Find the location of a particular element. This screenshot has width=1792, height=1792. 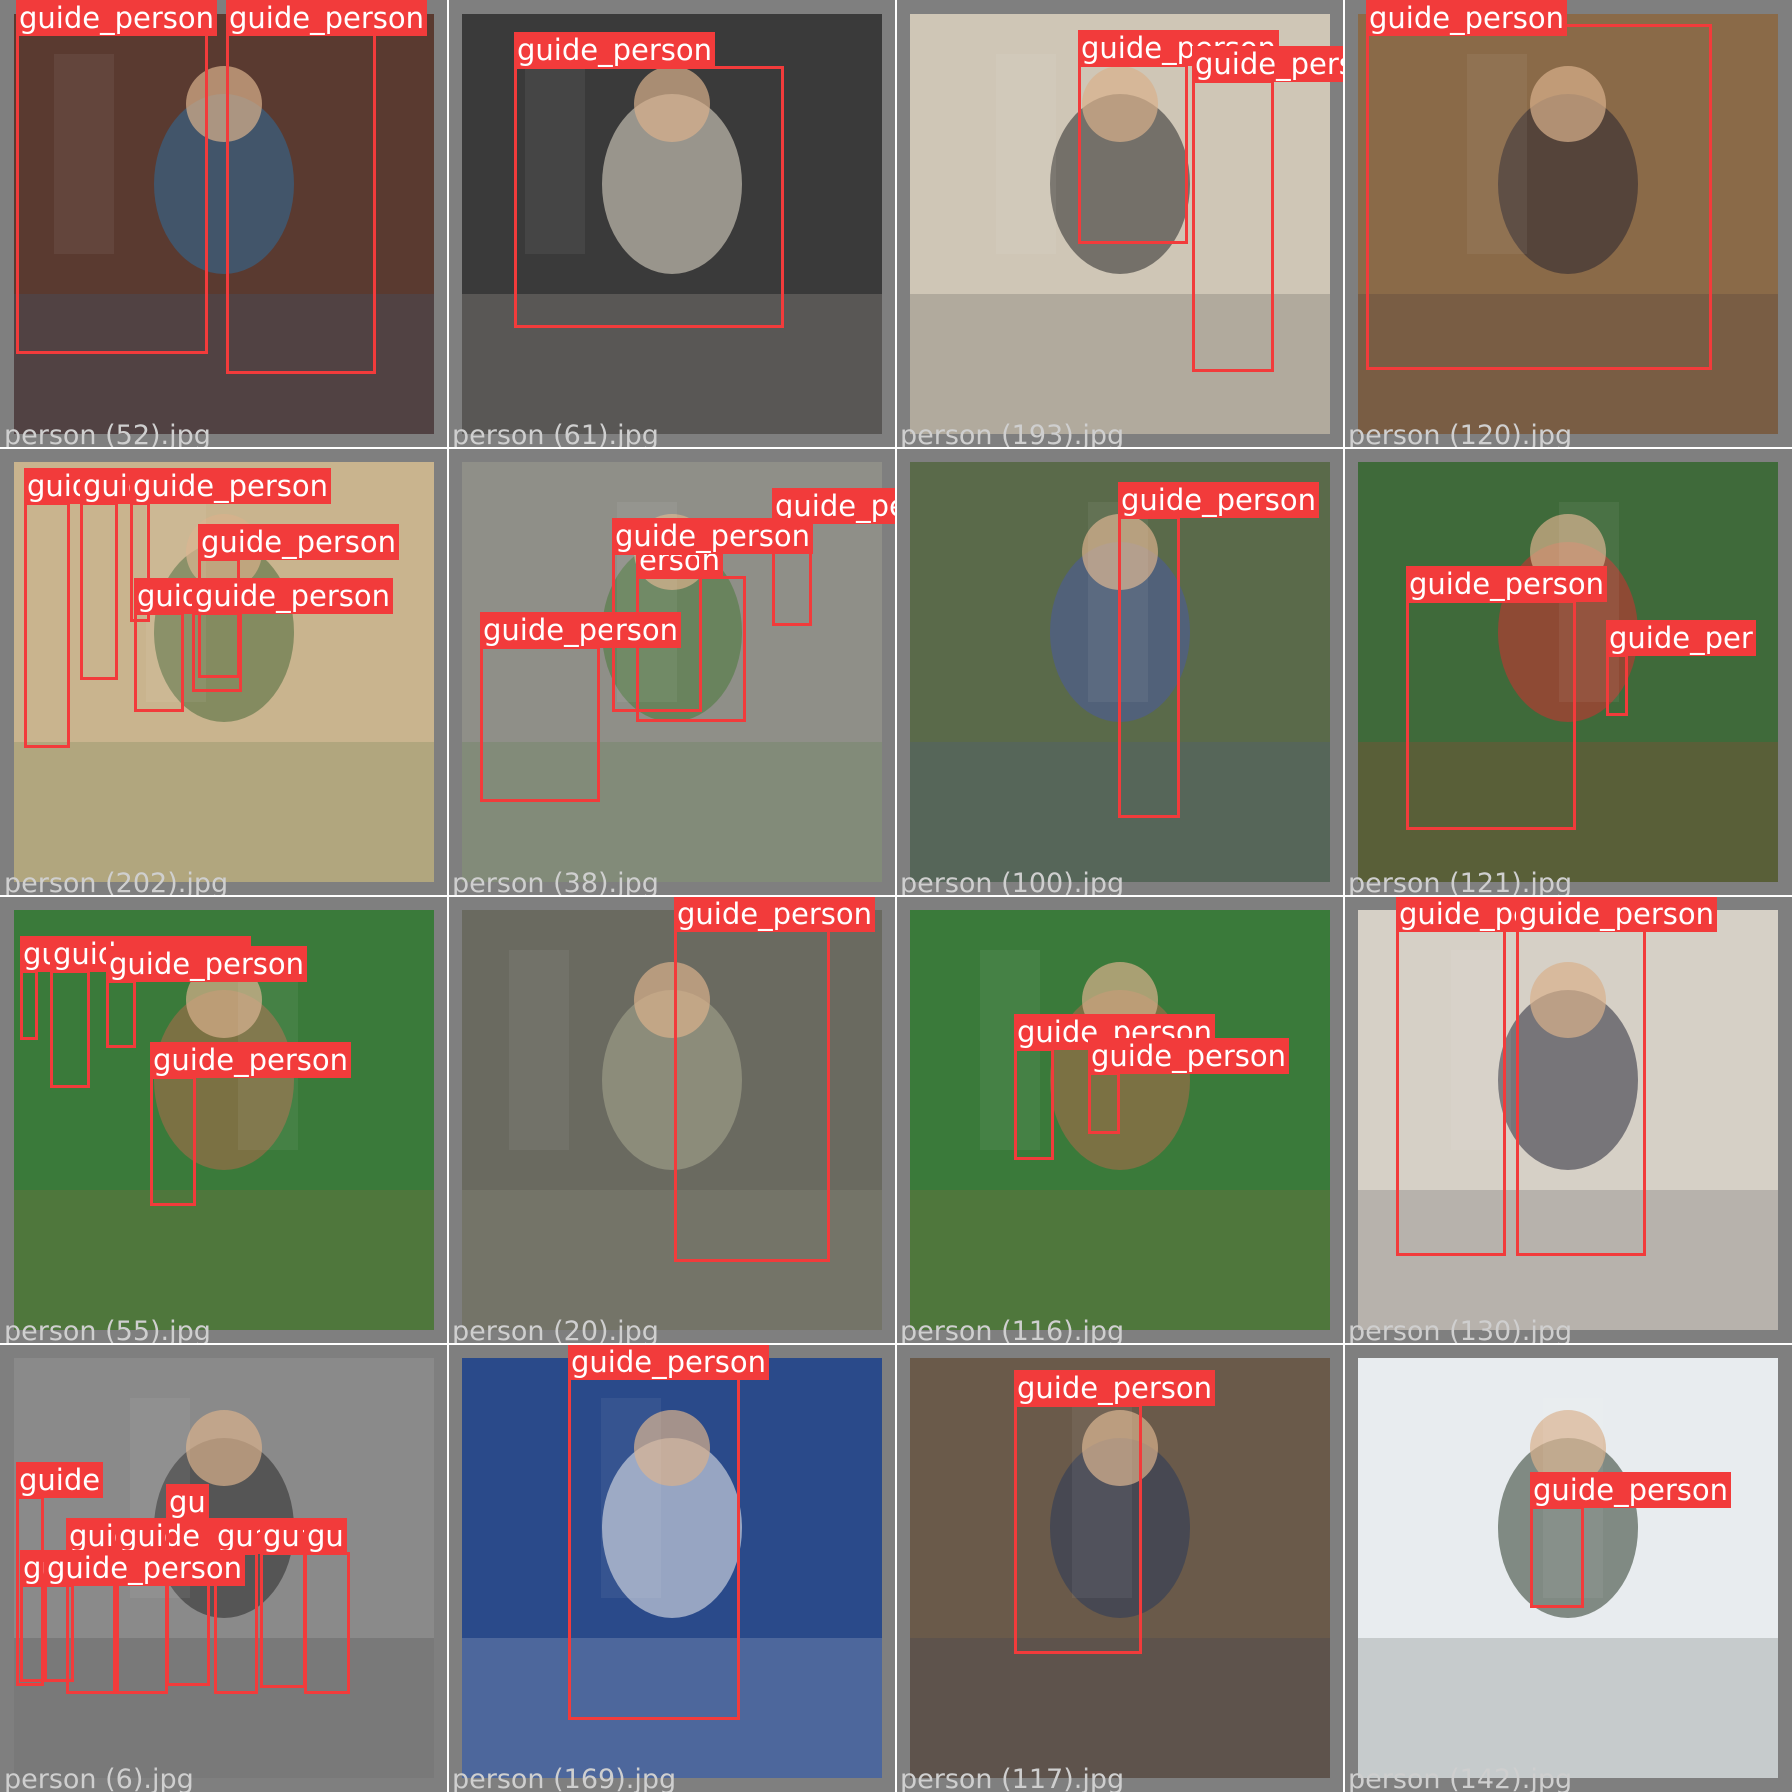

tile-filename: person (6).jpg is located at coordinates (99, 1778).